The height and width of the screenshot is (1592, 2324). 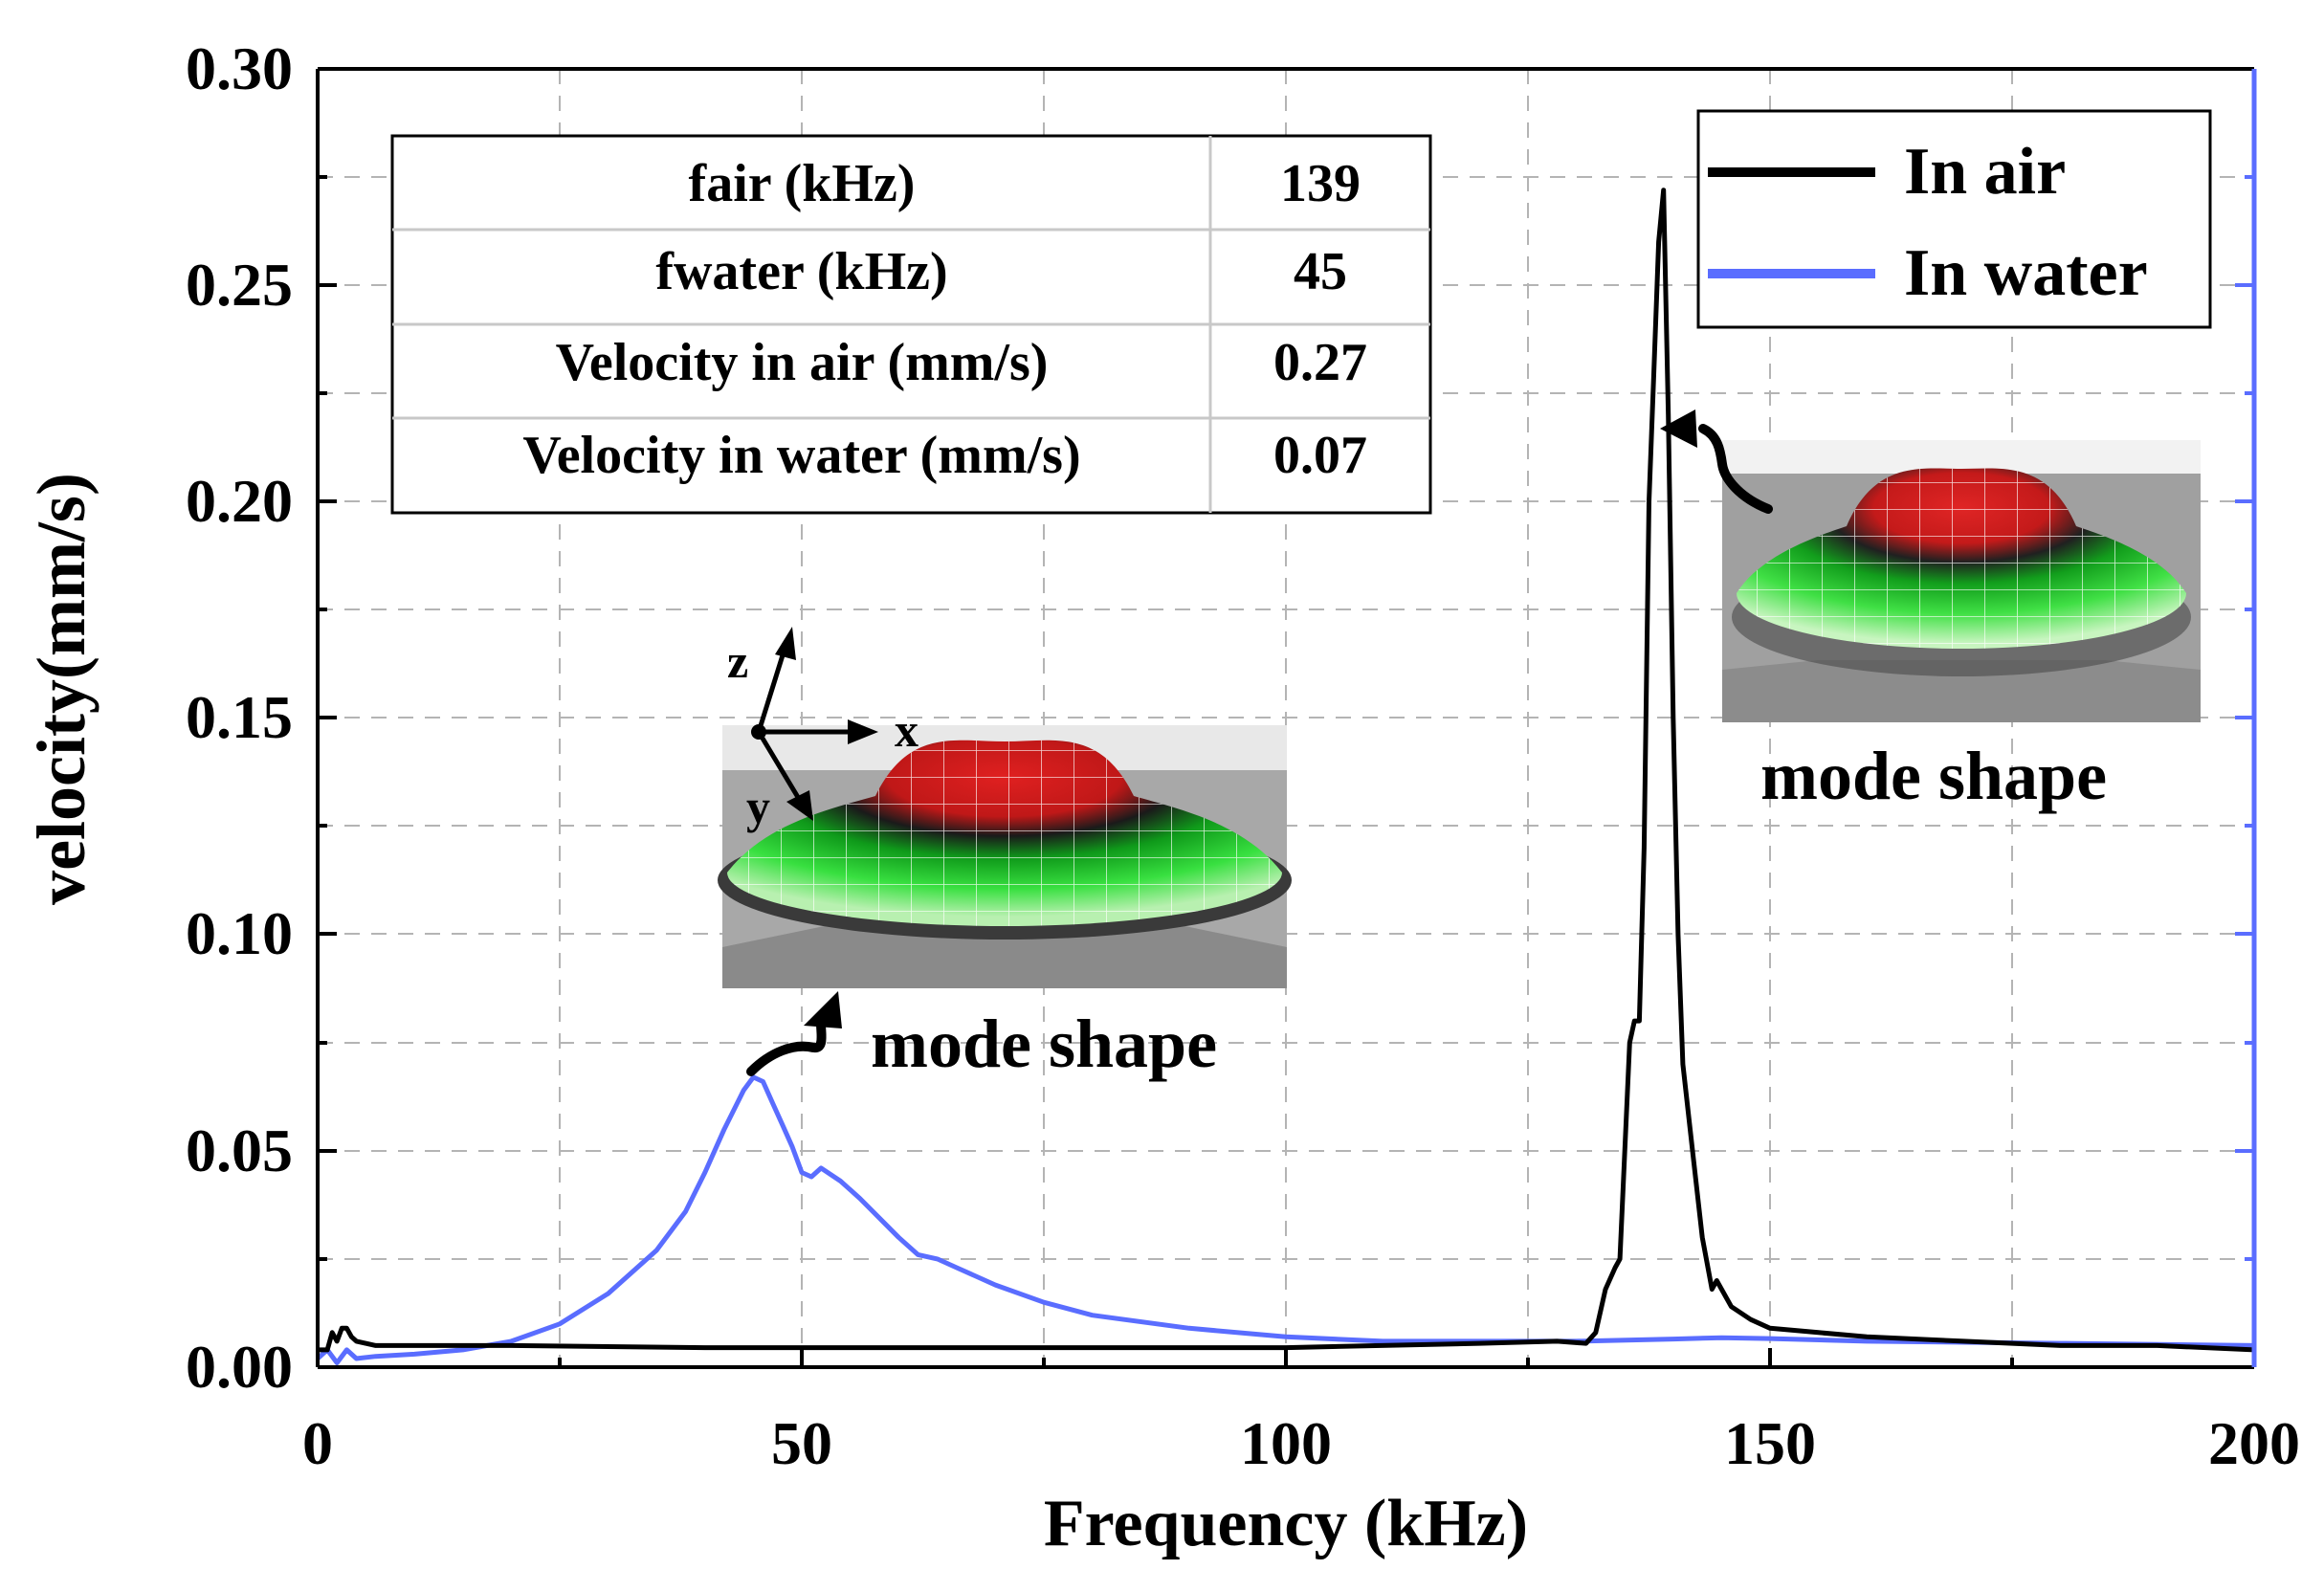 What do you see at coordinates (1320, 456) in the screenshot?
I see `table-row-value: 0.07` at bounding box center [1320, 456].